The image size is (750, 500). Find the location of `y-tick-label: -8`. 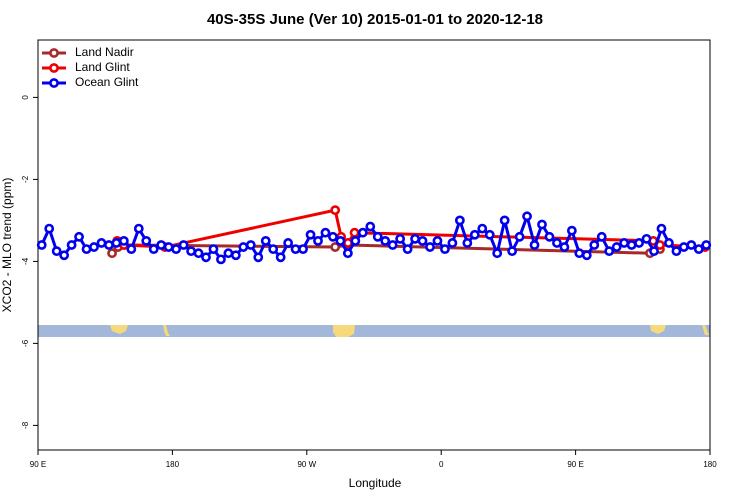

y-tick-label: -8 is located at coordinates (25, 425).